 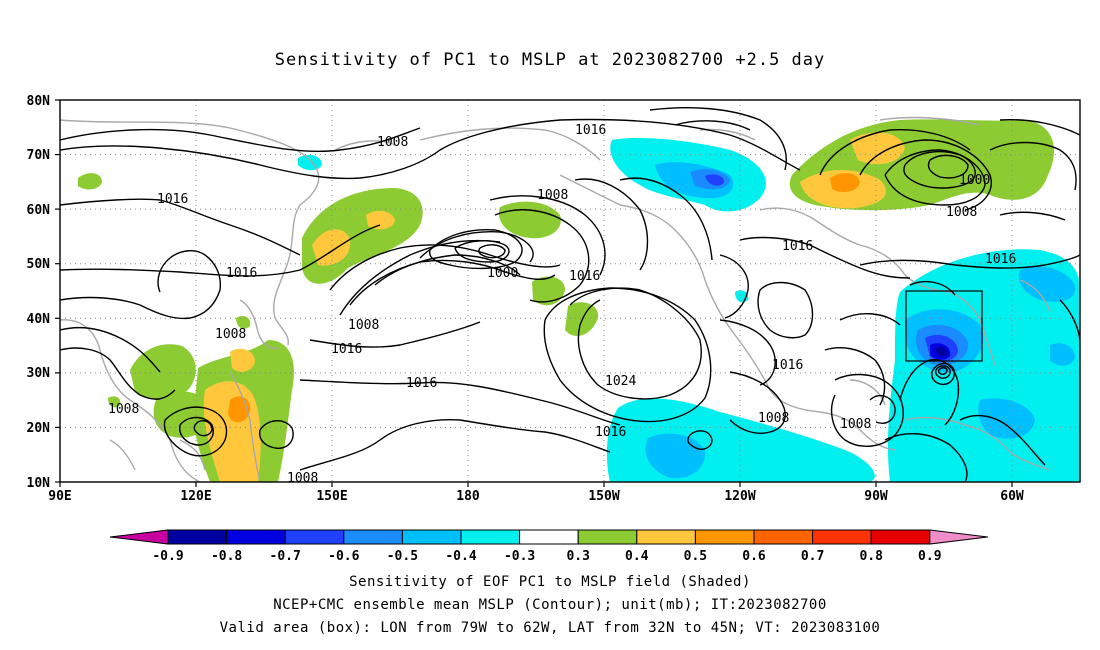 What do you see at coordinates (460, 556) in the screenshot?
I see `colorbar-label: -0.4` at bounding box center [460, 556].